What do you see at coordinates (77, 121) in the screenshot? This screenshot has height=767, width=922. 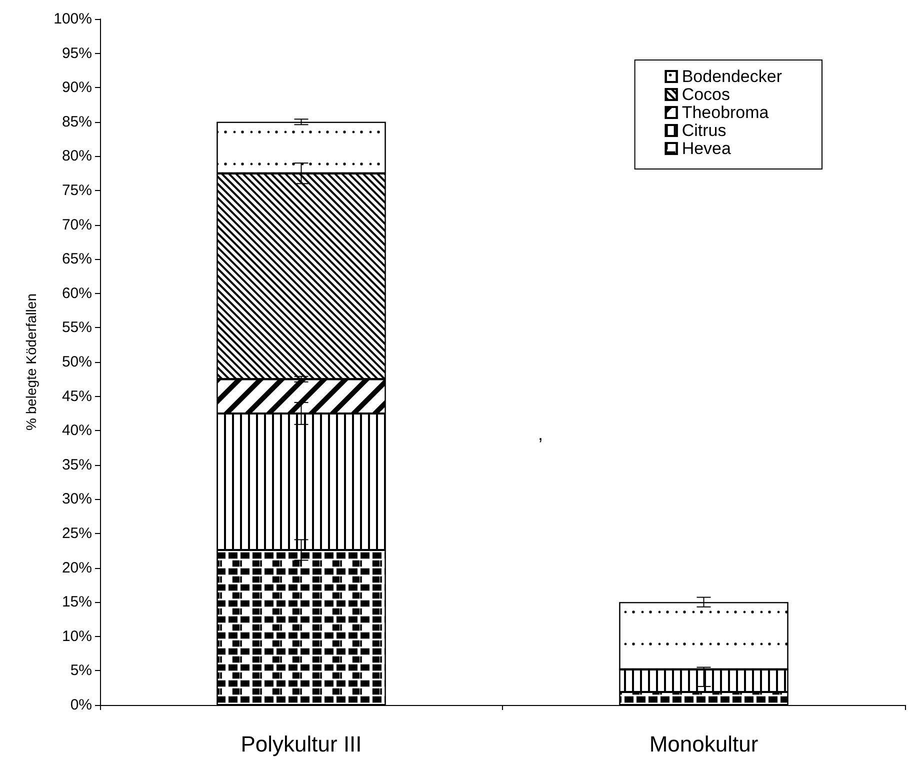 I see `y-tick-label: 85%` at bounding box center [77, 121].